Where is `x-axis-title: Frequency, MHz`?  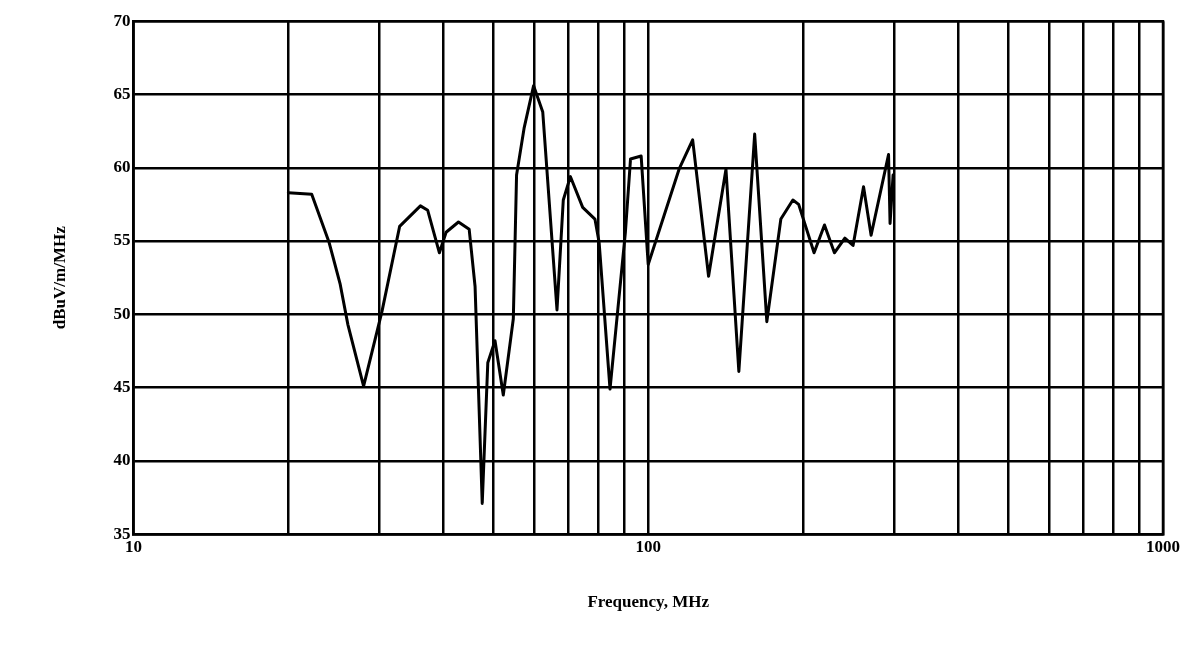 x-axis-title: Frequency, MHz is located at coordinates (648, 602).